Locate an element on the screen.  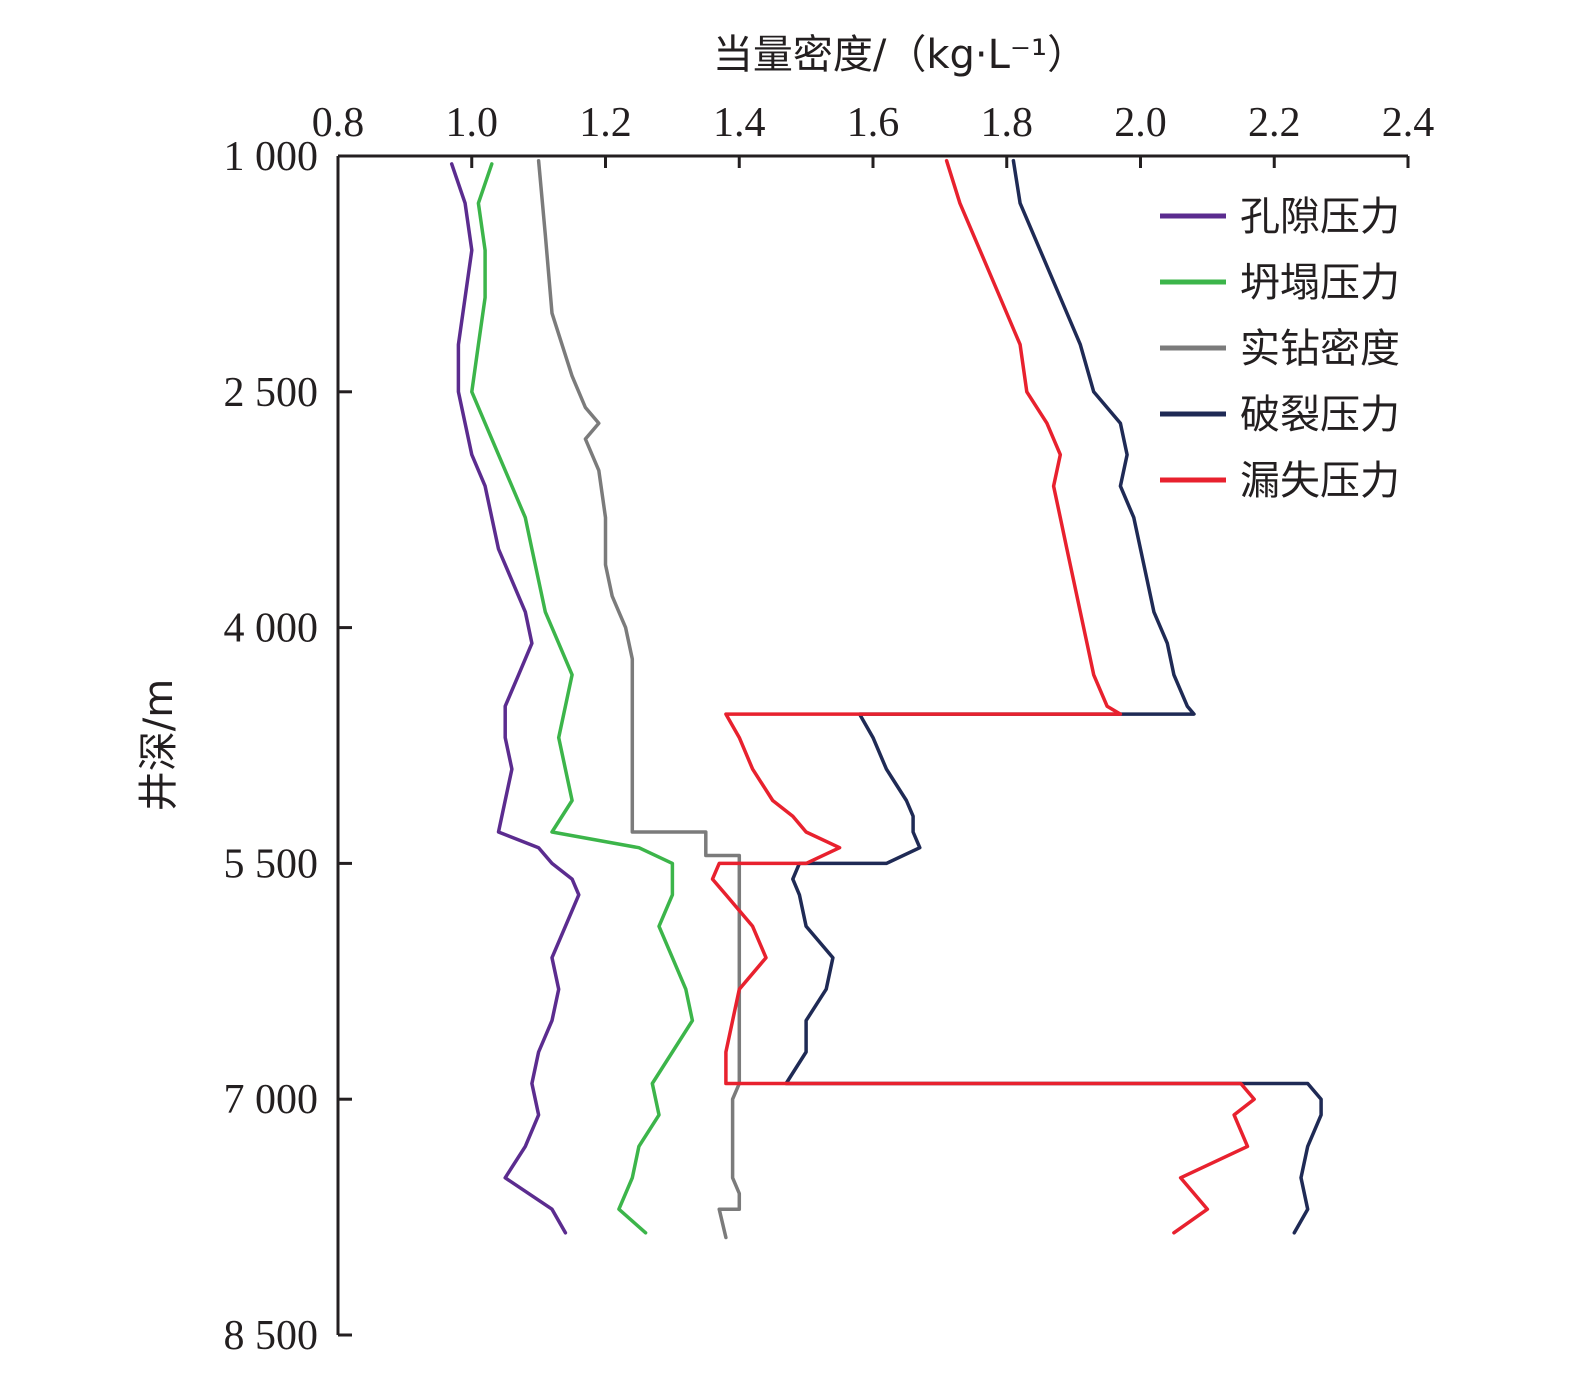
x-tick-label: 1.2 is located at coordinates (605, 123).